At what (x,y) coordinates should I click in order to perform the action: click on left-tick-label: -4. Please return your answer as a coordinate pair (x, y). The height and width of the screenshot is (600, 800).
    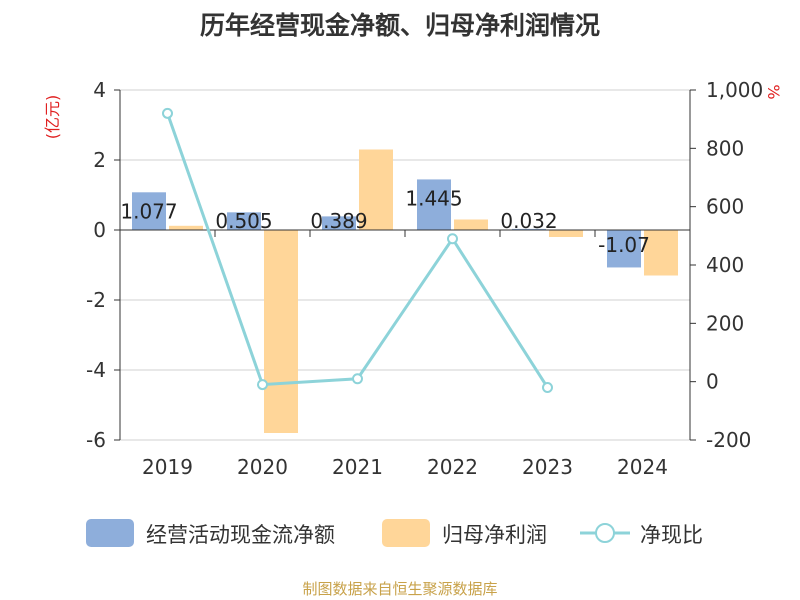
    Looking at the image, I should click on (96, 370).